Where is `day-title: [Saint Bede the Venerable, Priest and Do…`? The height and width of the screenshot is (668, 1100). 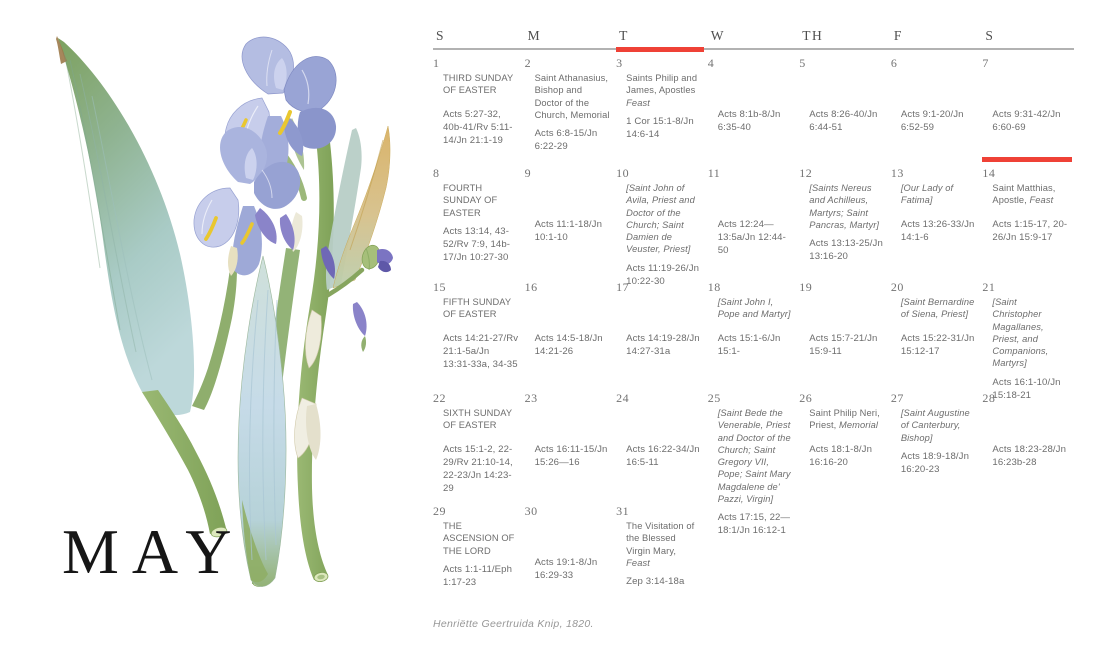
day-title: [Saint Bede the Venerable, Priest and Do… is located at coordinates (754, 456).